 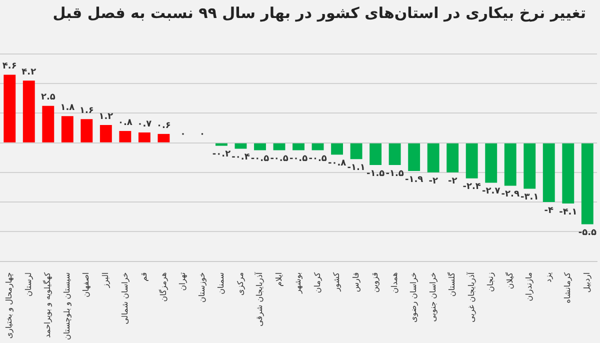 I want to click on x-tick-label: گیلان, so click(x=509, y=281).